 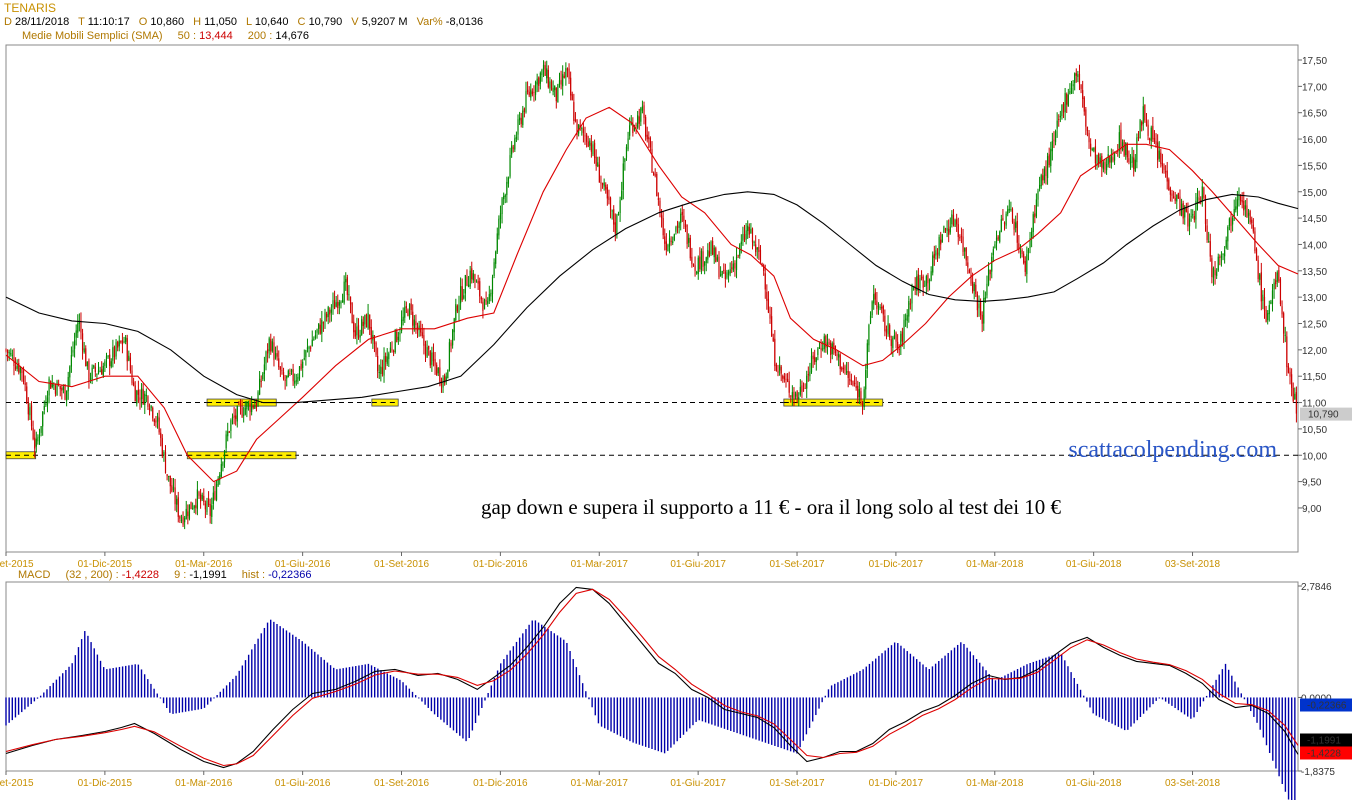 What do you see at coordinates (253, 575) in the screenshot?
I see `hist-key: hist :` at bounding box center [253, 575].